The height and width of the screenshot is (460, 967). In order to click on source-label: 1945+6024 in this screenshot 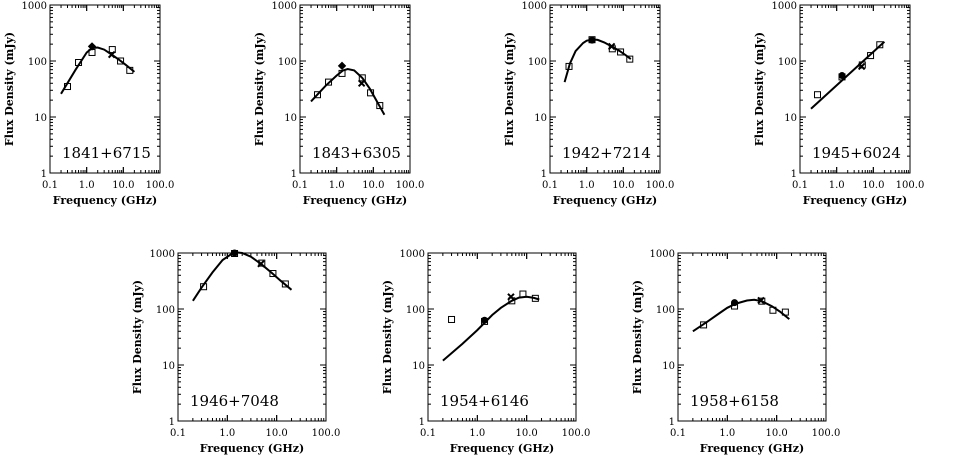, I will do `click(856, 153)`.